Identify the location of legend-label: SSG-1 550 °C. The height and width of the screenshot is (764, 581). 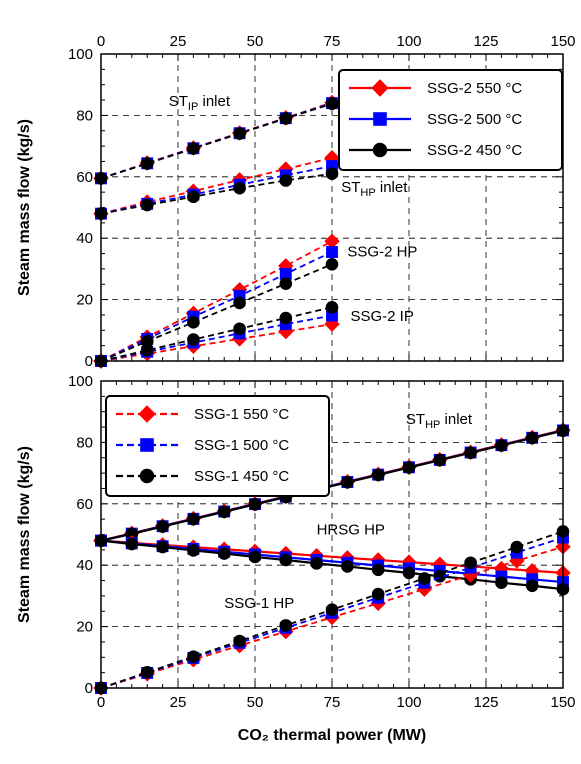
(241, 414).